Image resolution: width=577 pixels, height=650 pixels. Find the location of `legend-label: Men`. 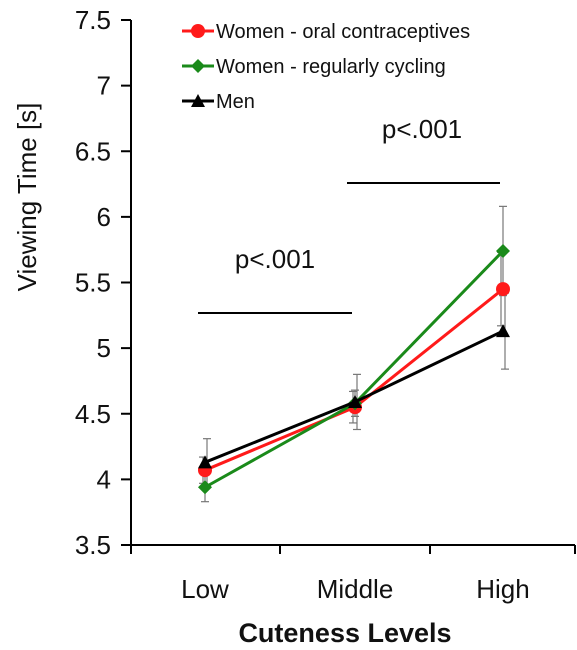

legend-label: Men is located at coordinates (235, 102).